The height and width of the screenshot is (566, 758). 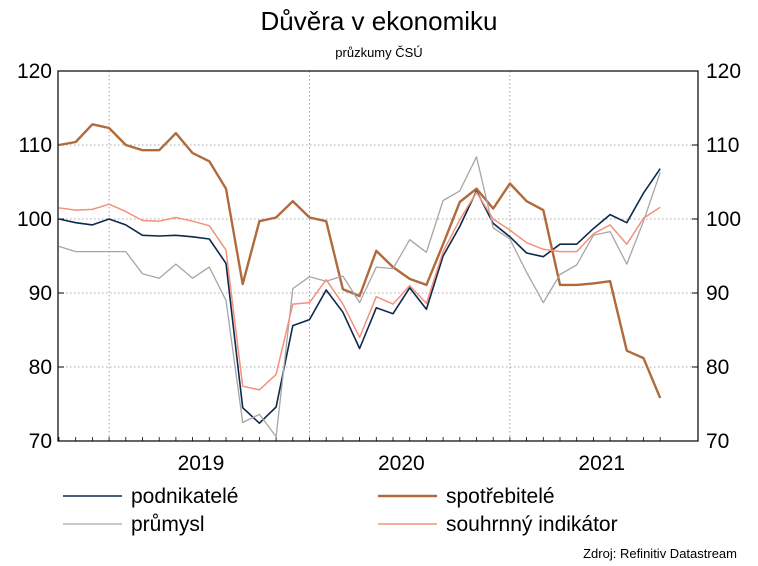 What do you see at coordinates (168, 524) in the screenshot?
I see `legend-label-prumysl: průmysl` at bounding box center [168, 524].